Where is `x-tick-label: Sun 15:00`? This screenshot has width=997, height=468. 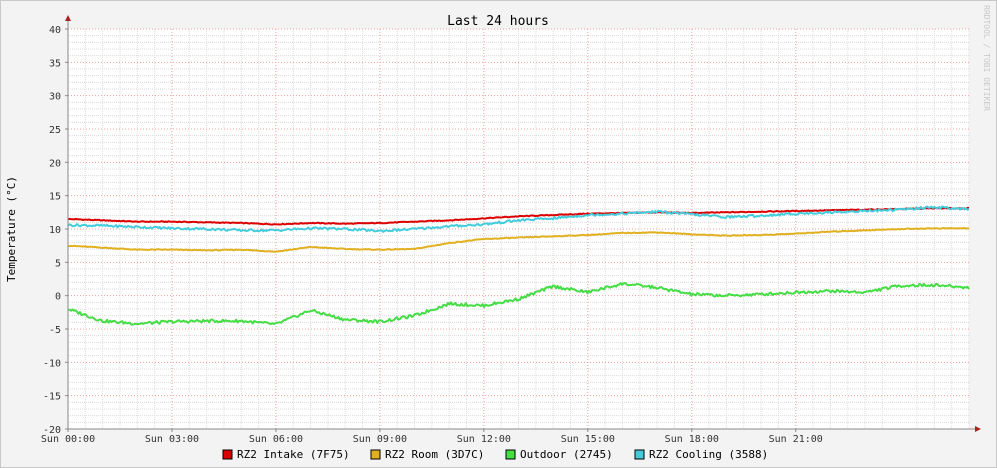 x-tick-label: Sun 15:00 is located at coordinates (588, 439).